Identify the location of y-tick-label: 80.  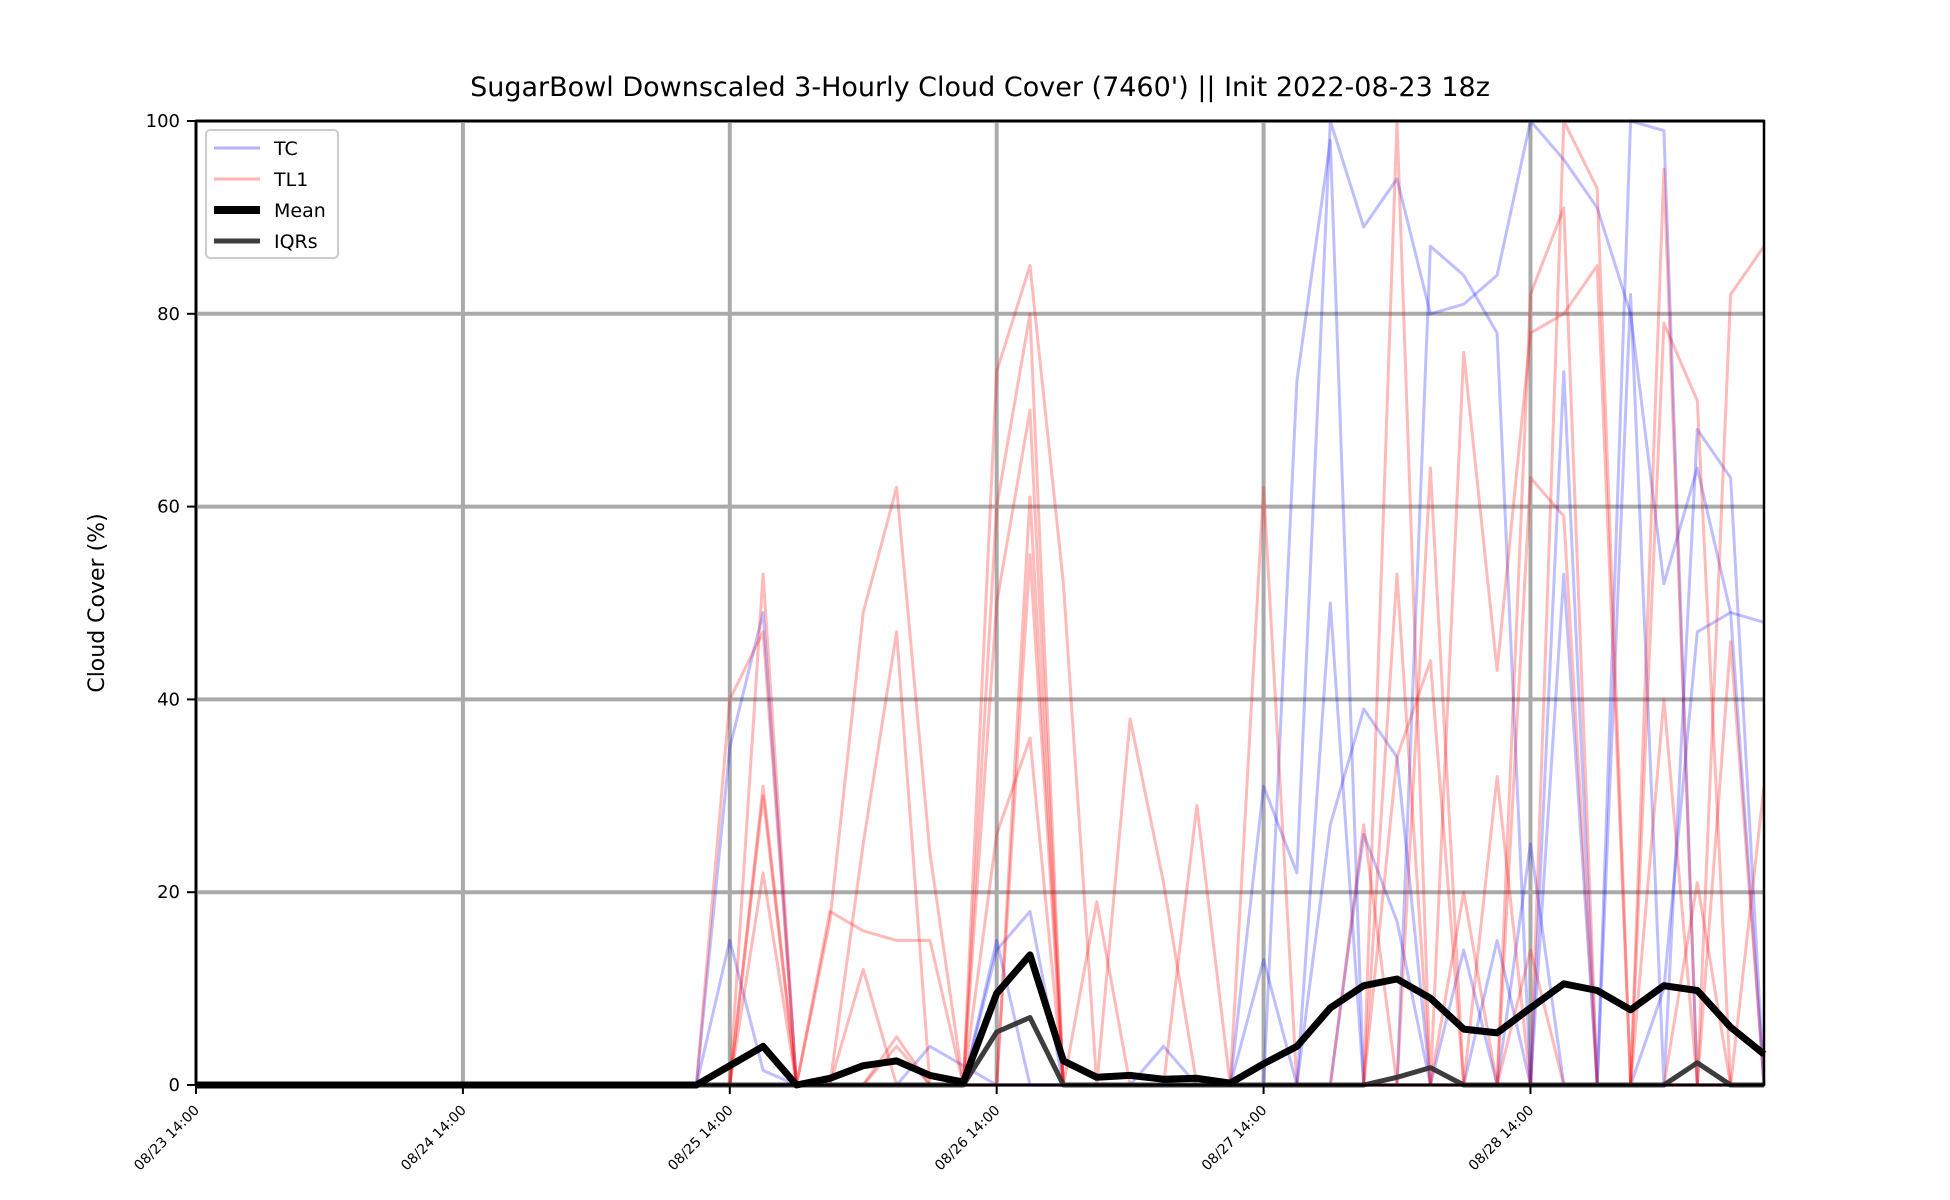
(168, 314).